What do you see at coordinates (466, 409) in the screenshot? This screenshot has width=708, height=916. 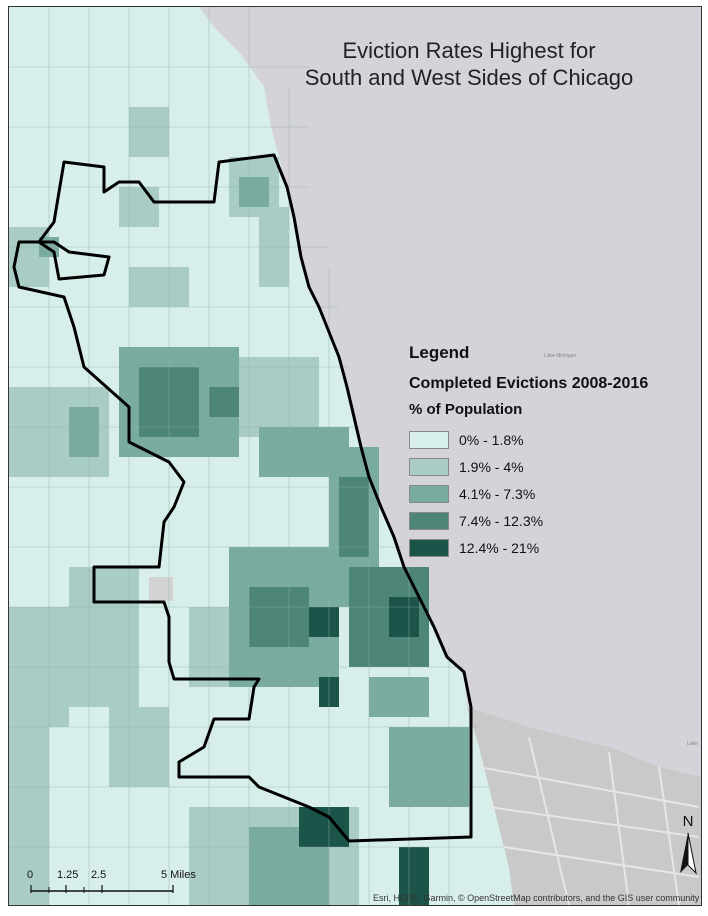 I see `legend-field: % of Population` at bounding box center [466, 409].